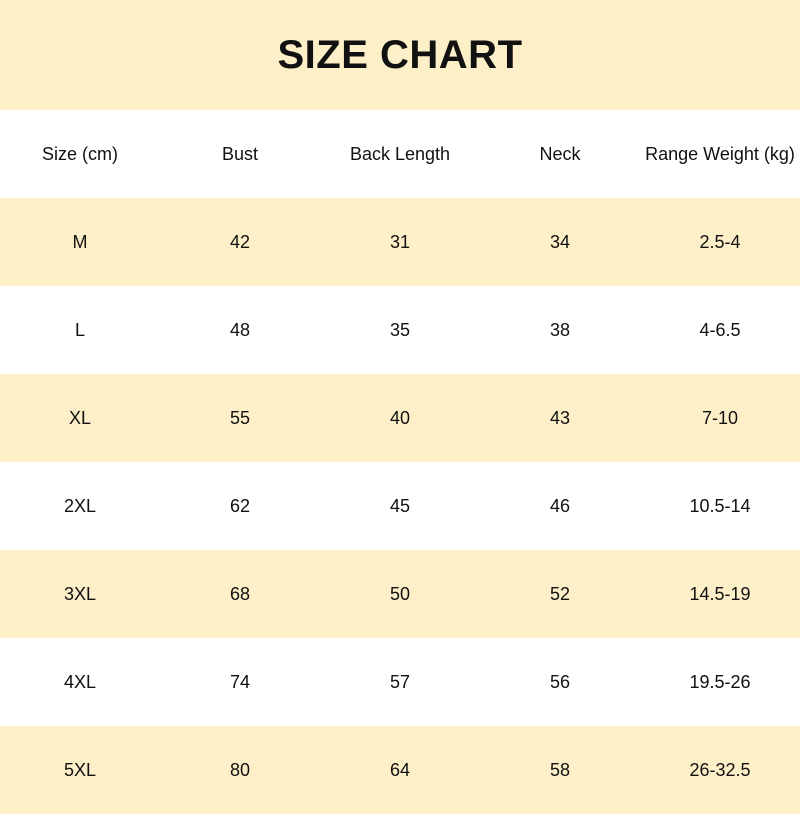  I want to click on cell-range-weight: 14.5-19, so click(720, 593).